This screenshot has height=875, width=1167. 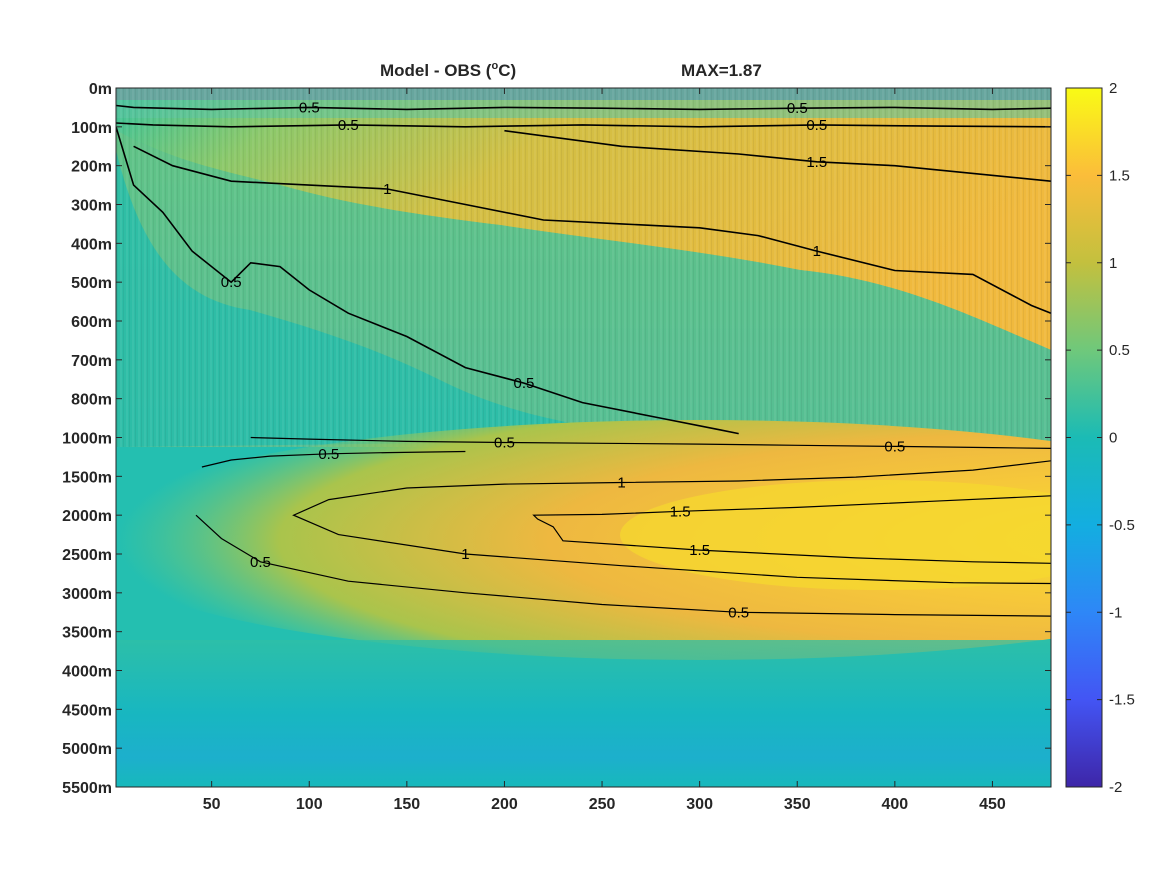 What do you see at coordinates (1115, 612) in the screenshot?
I see `colorbar-tick-label: -1` at bounding box center [1115, 612].